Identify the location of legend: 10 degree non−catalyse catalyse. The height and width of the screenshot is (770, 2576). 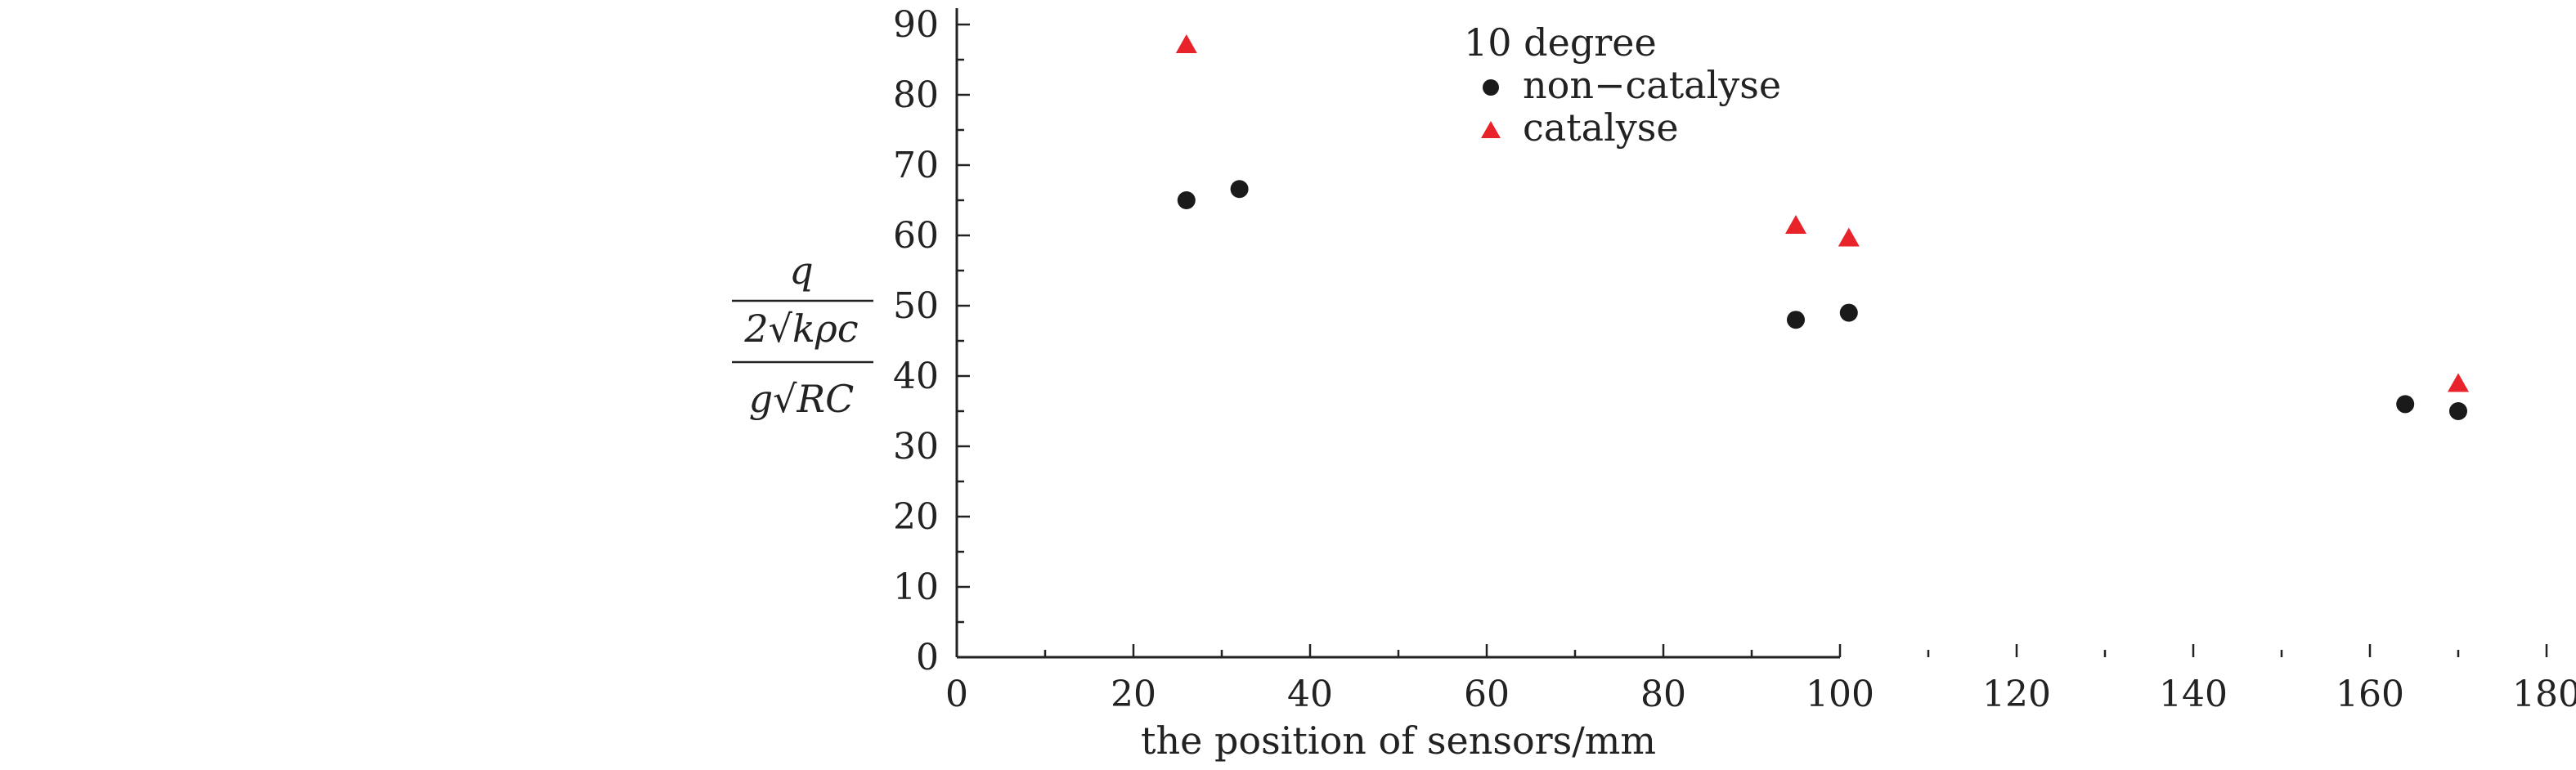
(1622, 85).